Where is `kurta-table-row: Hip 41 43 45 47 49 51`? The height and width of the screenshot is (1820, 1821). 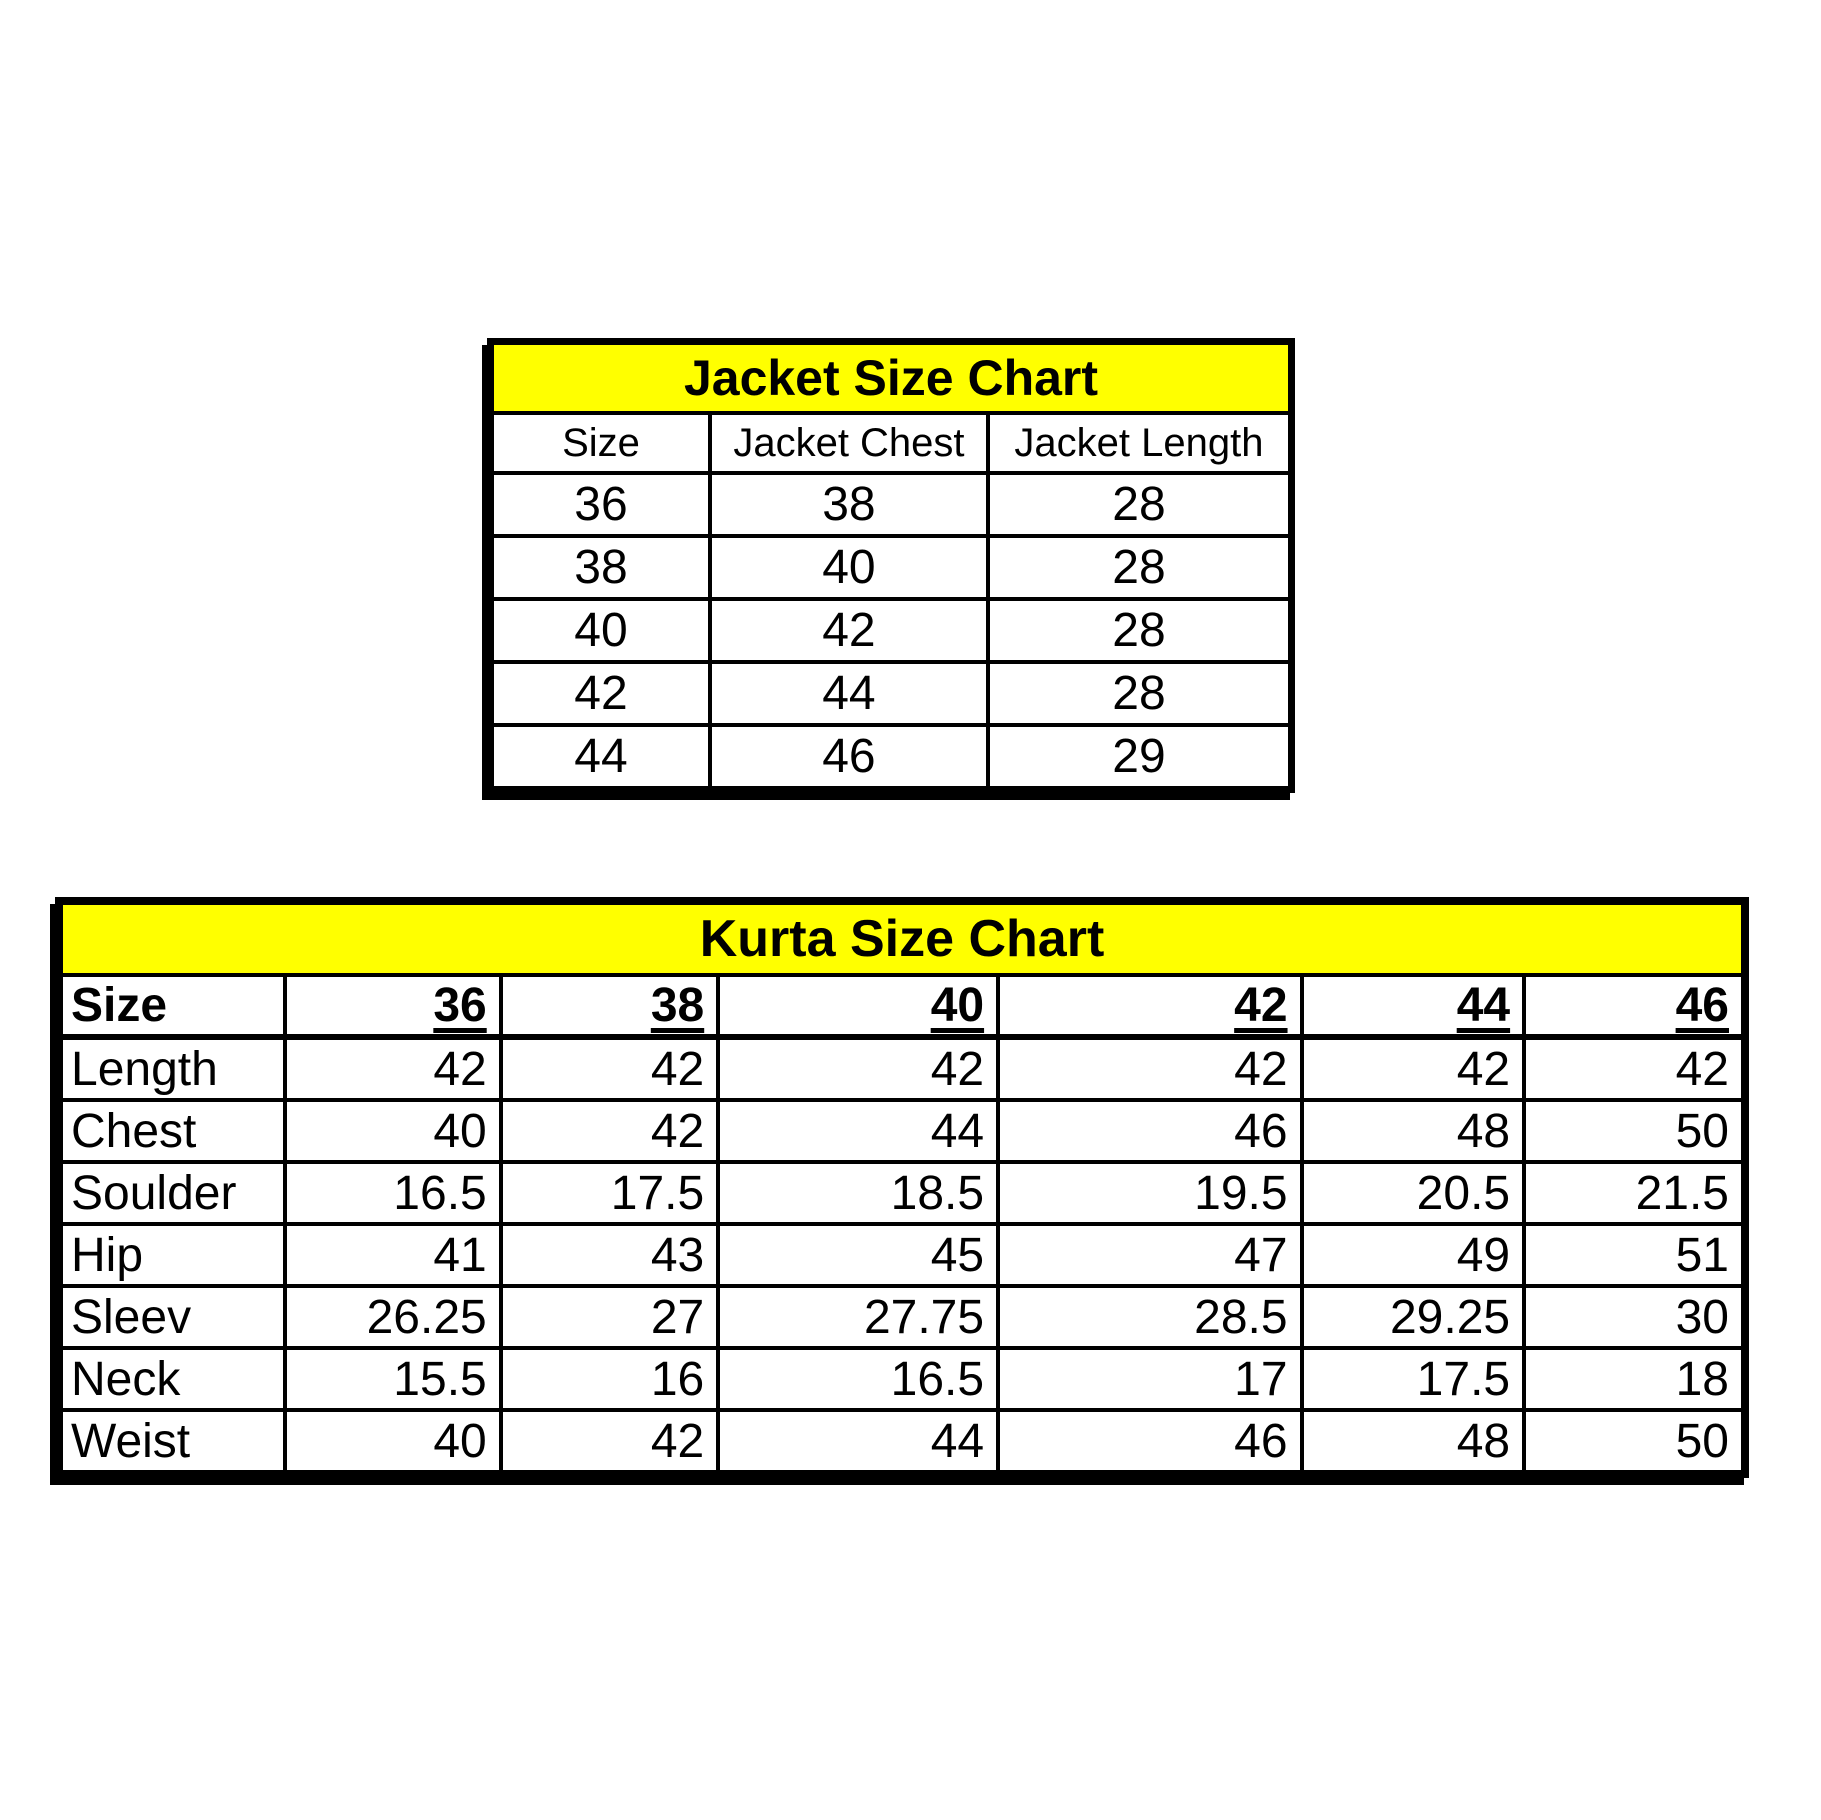
kurta-table-row: Hip 41 43 45 47 49 51 is located at coordinates (902, 1255).